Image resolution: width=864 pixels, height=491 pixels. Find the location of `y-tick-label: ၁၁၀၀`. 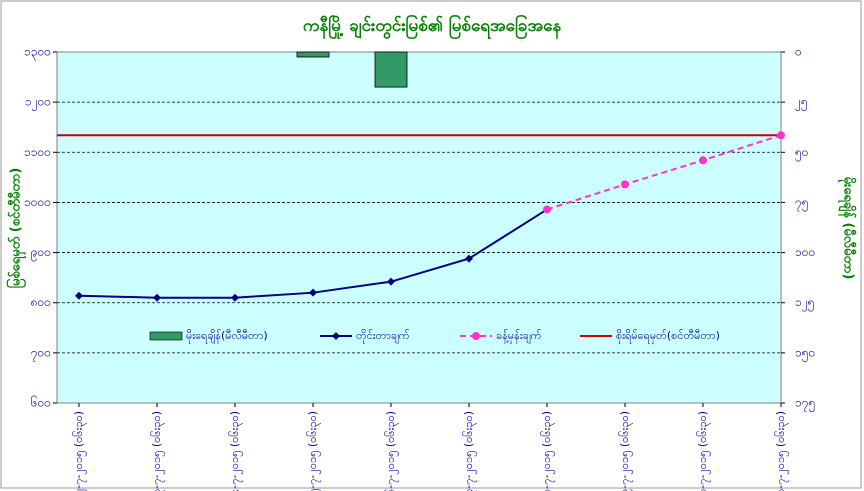

y-tick-label: ၁၁၀၀ is located at coordinates (37, 152).